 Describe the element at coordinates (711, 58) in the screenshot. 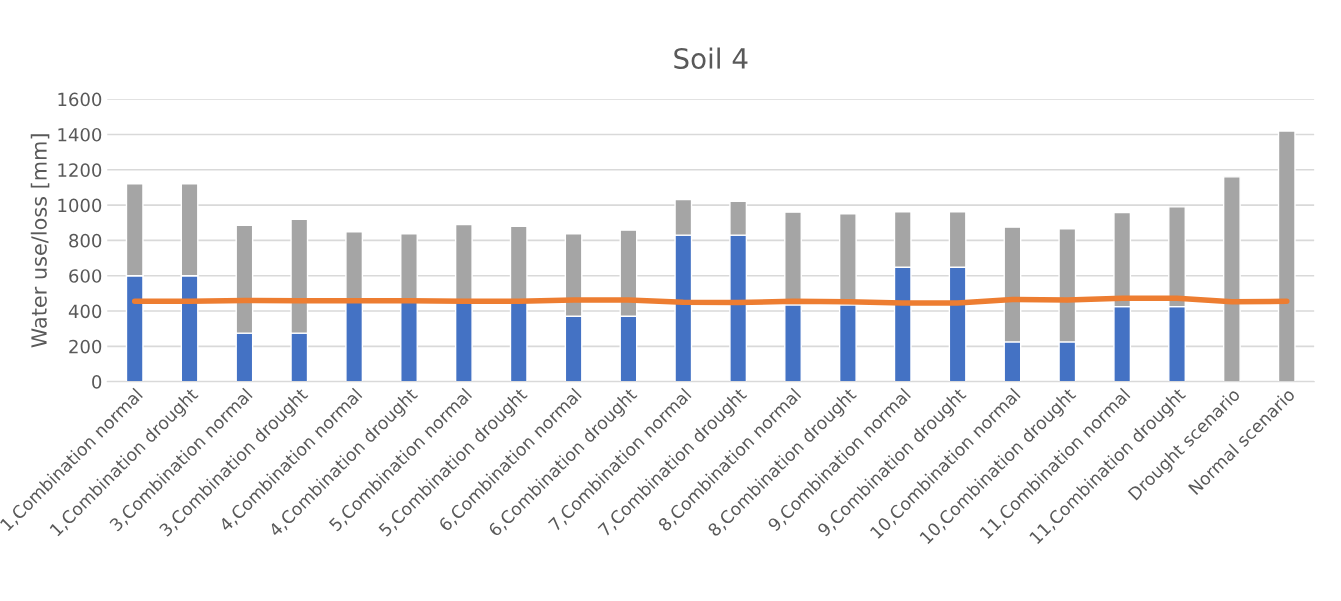

I see `chart-title: Soil 4` at that location.